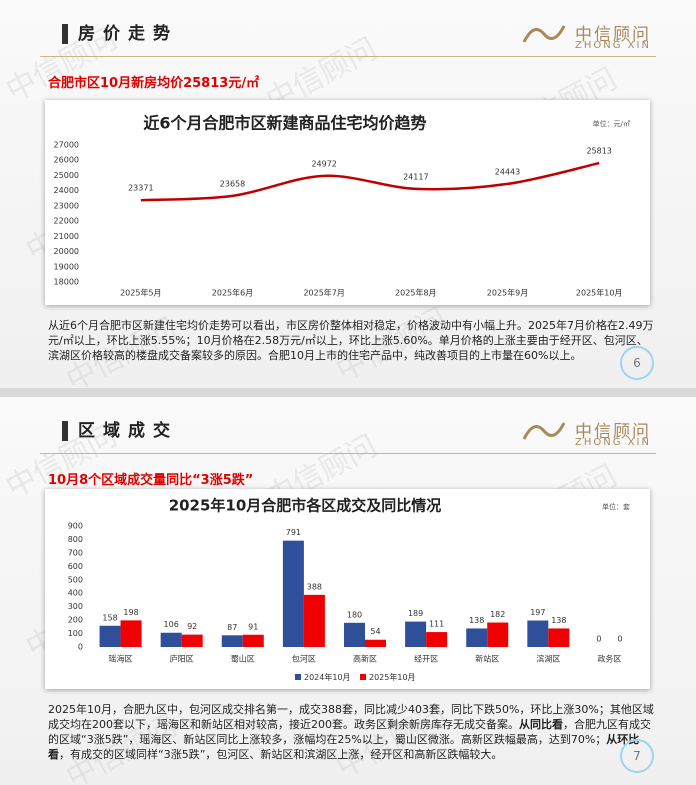 This screenshot has width=696, height=785. I want to click on legend-swatch, so click(298, 677).